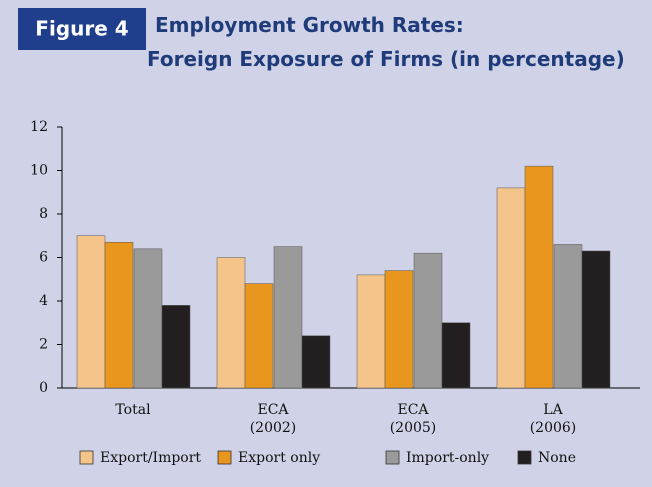 The image size is (652, 487). I want to click on legend-label: Import-only, so click(447, 458).